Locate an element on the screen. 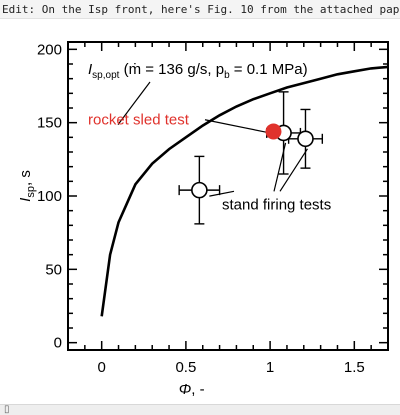 The image size is (400, 415). scroll-indicator-icon: ▯ is located at coordinates (7, 409).